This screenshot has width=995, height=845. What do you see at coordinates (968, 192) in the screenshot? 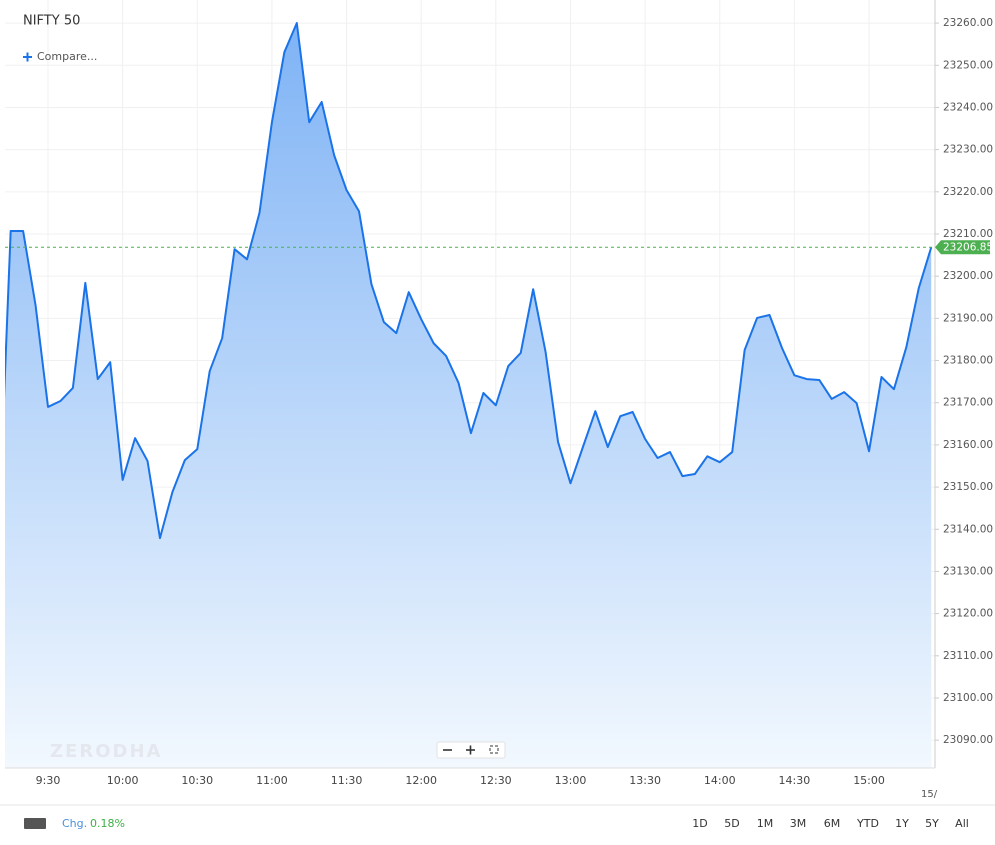
I see `y-tick-label: 23220.00` at bounding box center [968, 192].